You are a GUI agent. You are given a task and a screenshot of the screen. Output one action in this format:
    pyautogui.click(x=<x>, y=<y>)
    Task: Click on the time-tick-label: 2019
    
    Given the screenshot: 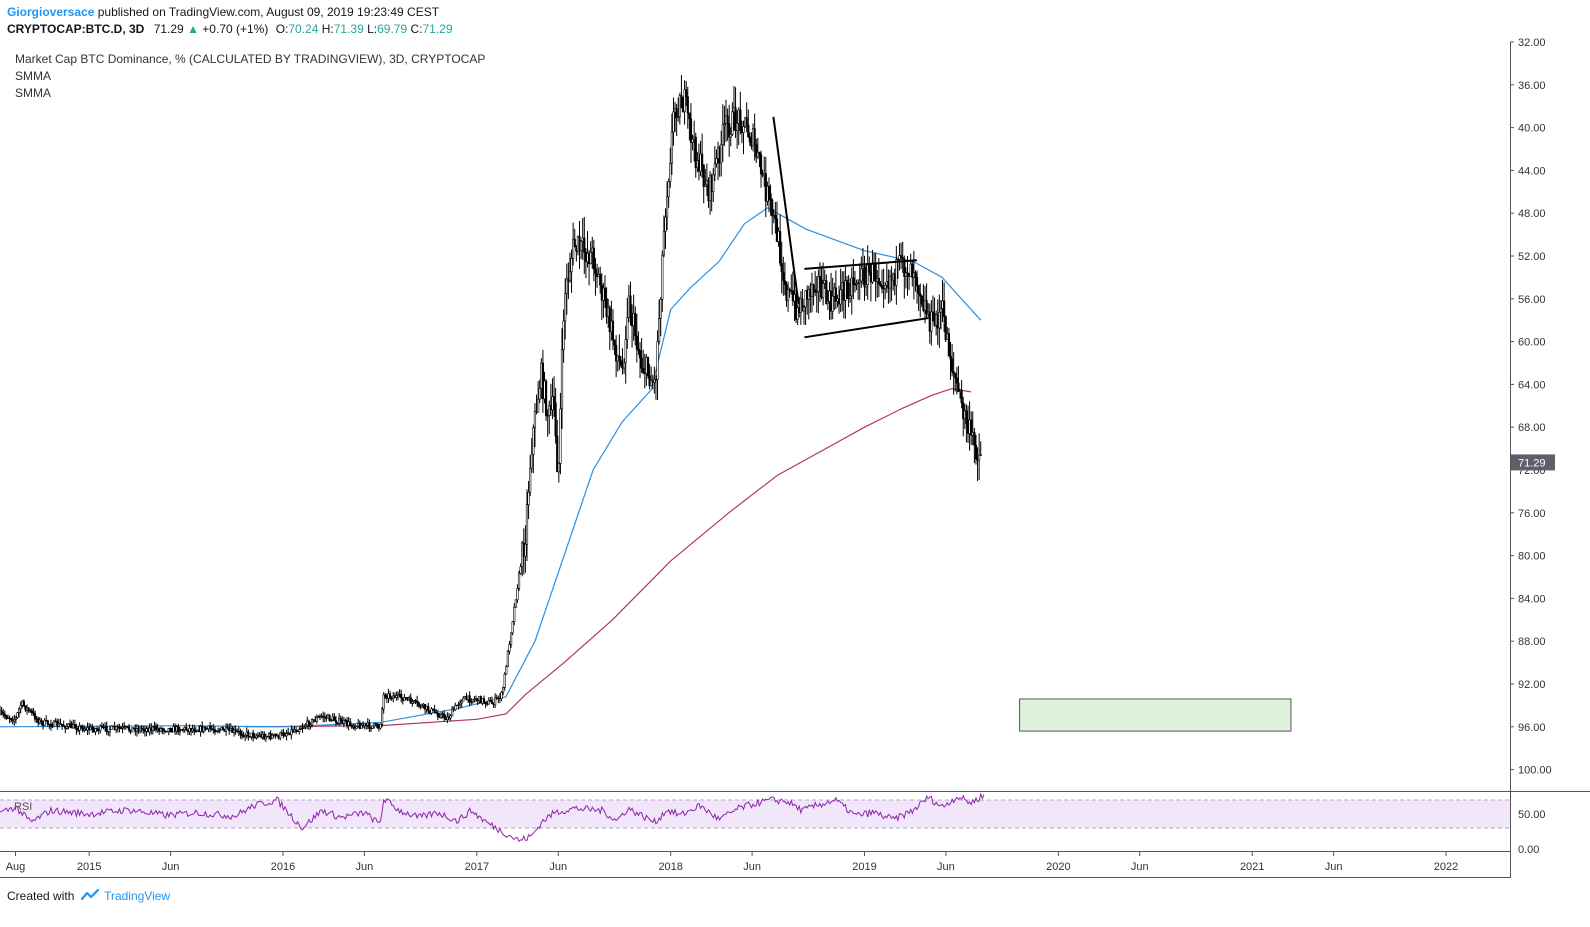 What is the action you would take?
    pyautogui.click(x=864, y=867)
    